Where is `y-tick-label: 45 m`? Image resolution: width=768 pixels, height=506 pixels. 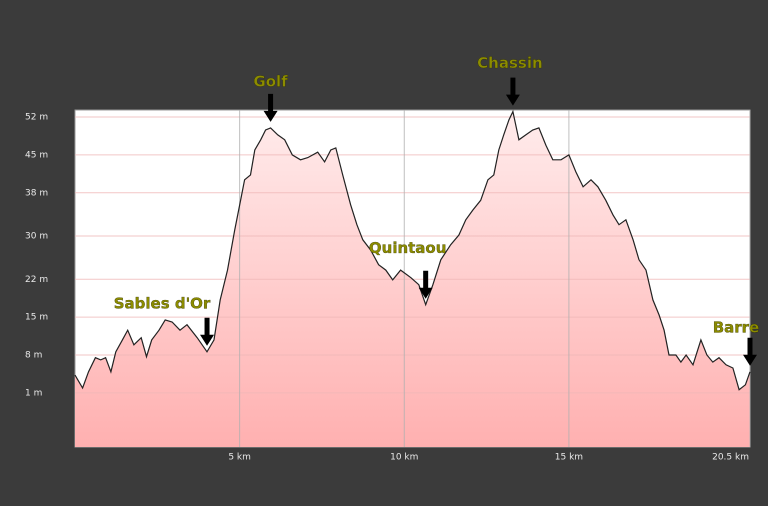 y-tick-label: 45 m is located at coordinates (36, 155).